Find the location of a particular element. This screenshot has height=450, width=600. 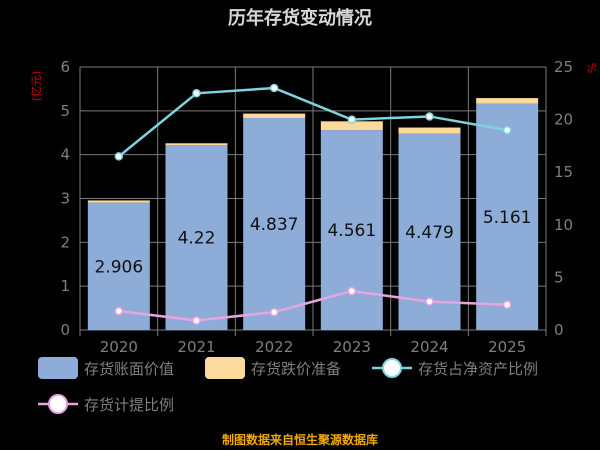

left-tick-label: 1 is located at coordinates (65, 286).